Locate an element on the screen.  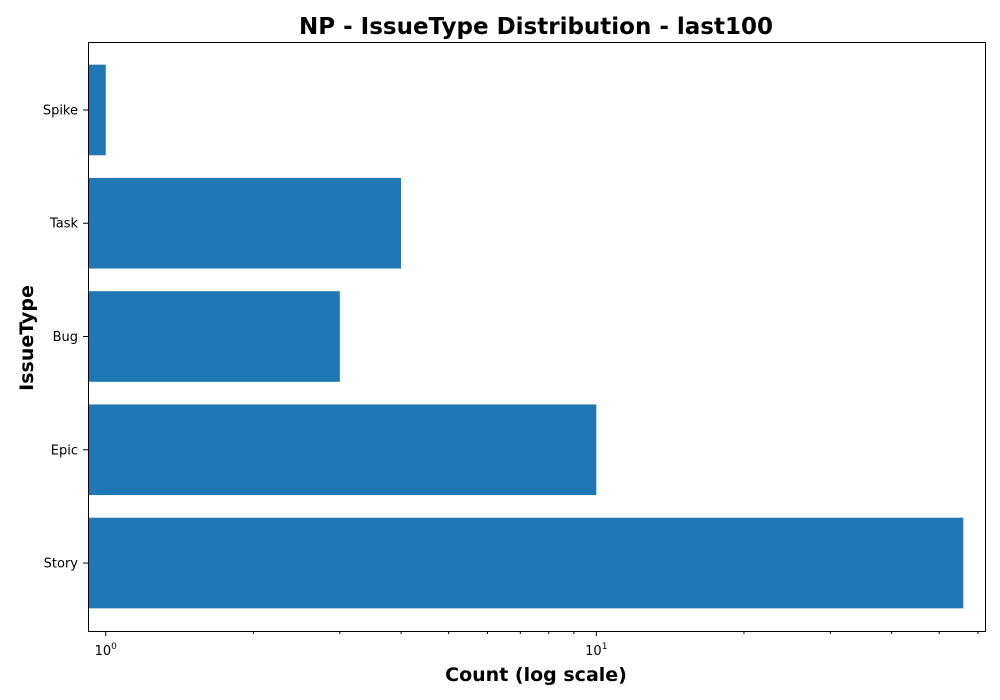
y-tick-label-story: Story is located at coordinates (61, 564).